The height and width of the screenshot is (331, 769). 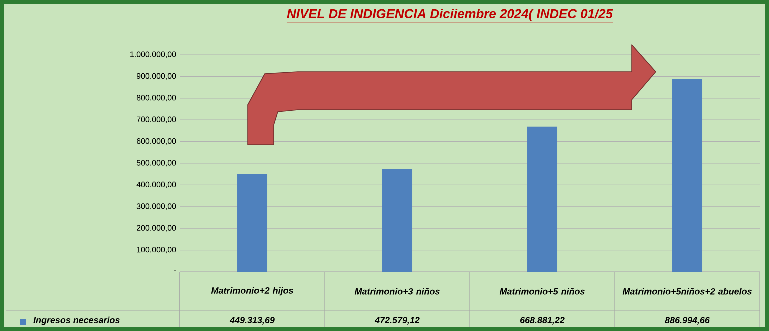 I want to click on data-label: 886.994,66, so click(x=687, y=321).